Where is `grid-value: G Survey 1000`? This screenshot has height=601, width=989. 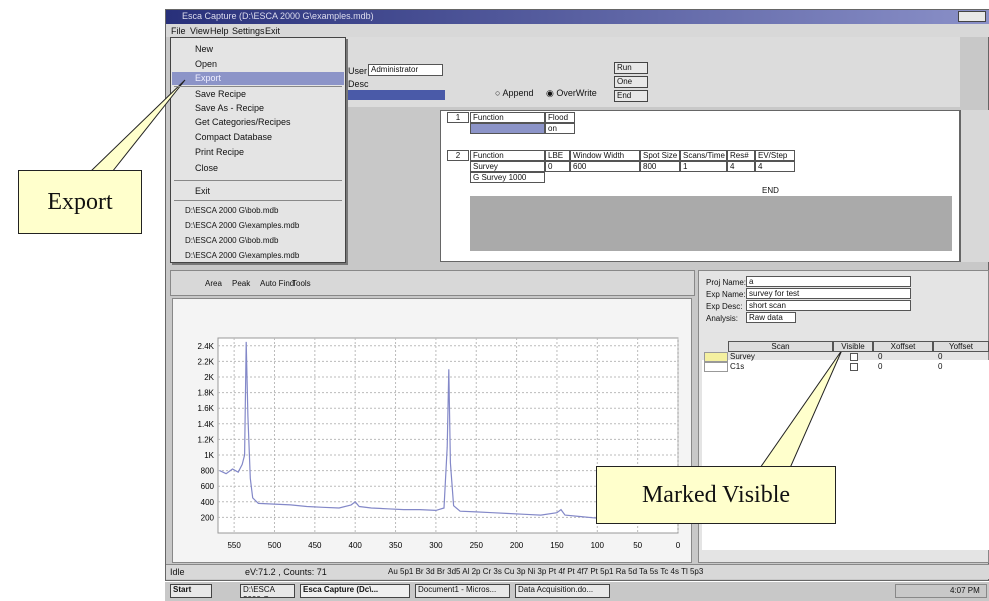 grid-value: G Survey 1000 is located at coordinates (507, 177).